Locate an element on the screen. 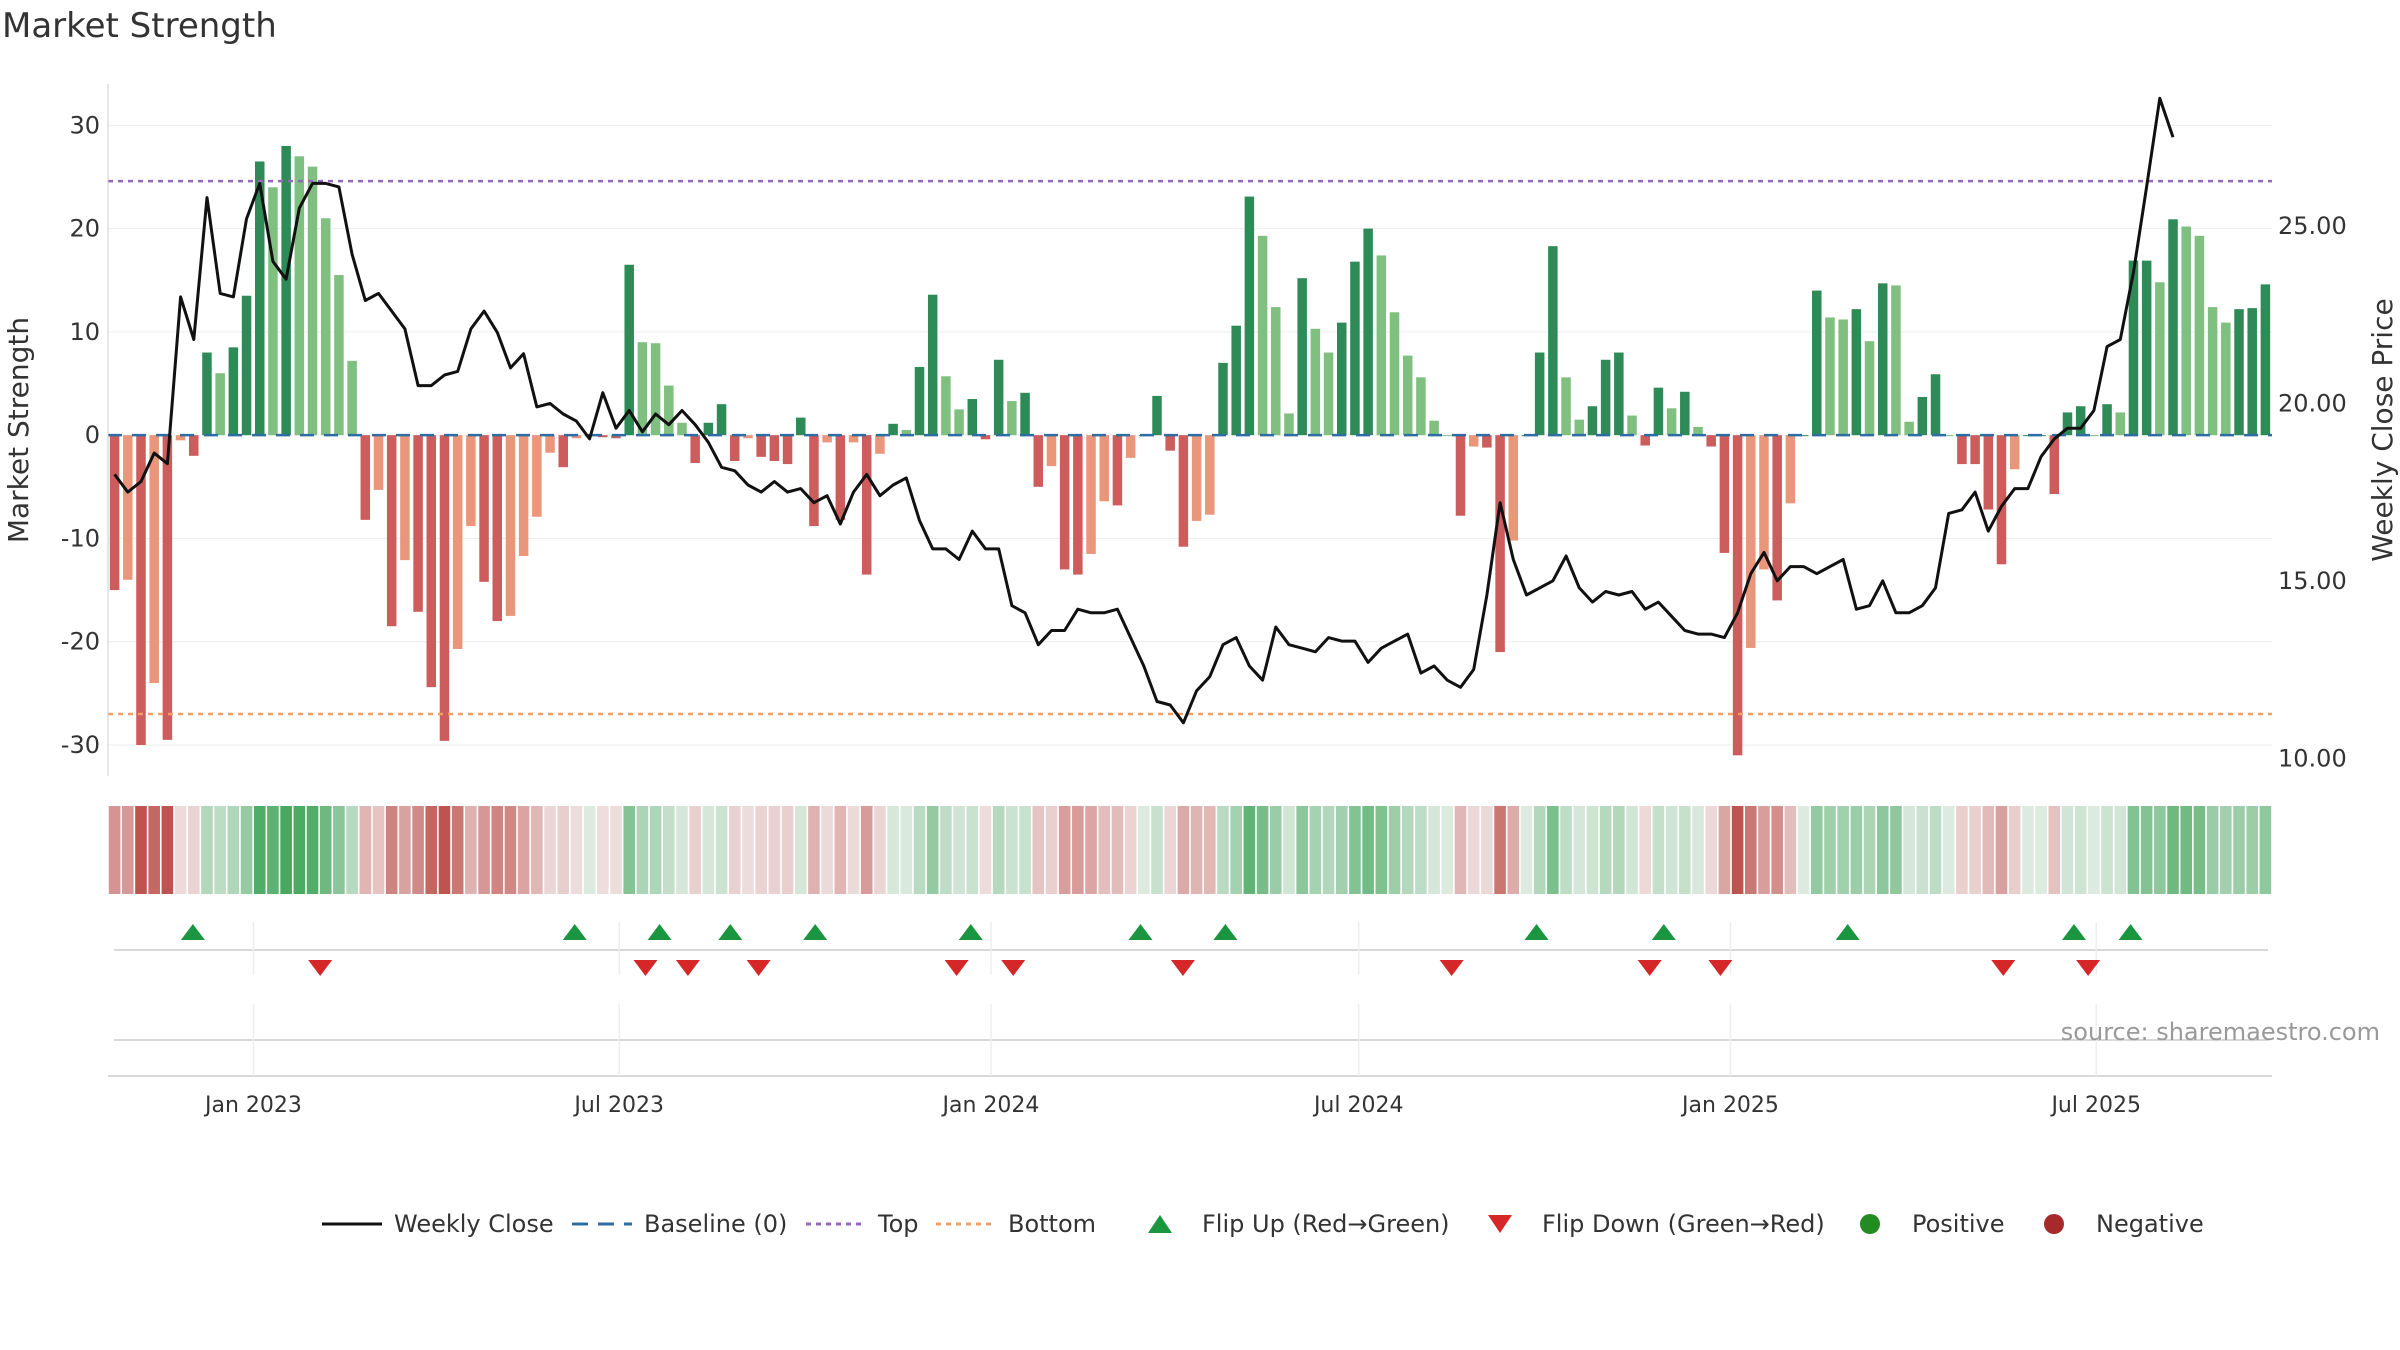 The width and height of the screenshot is (2400, 1350). legend-swatch is located at coordinates (1870, 1224).